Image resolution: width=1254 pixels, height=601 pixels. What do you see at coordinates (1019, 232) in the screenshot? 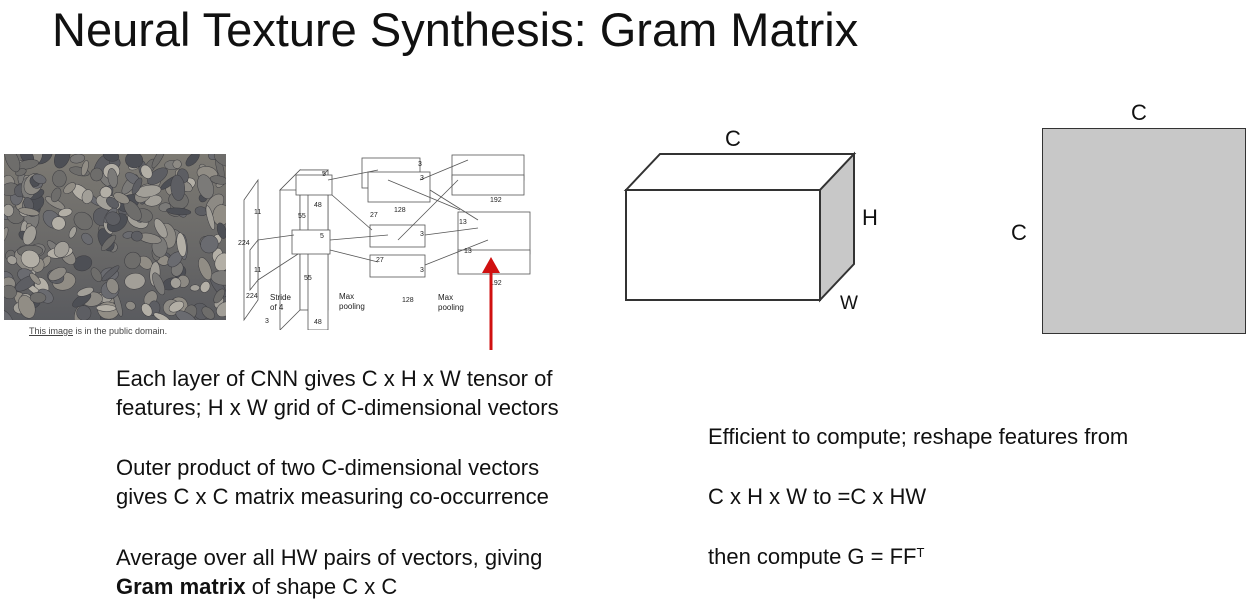
I see `gram-left-c-label: C` at bounding box center [1019, 232].